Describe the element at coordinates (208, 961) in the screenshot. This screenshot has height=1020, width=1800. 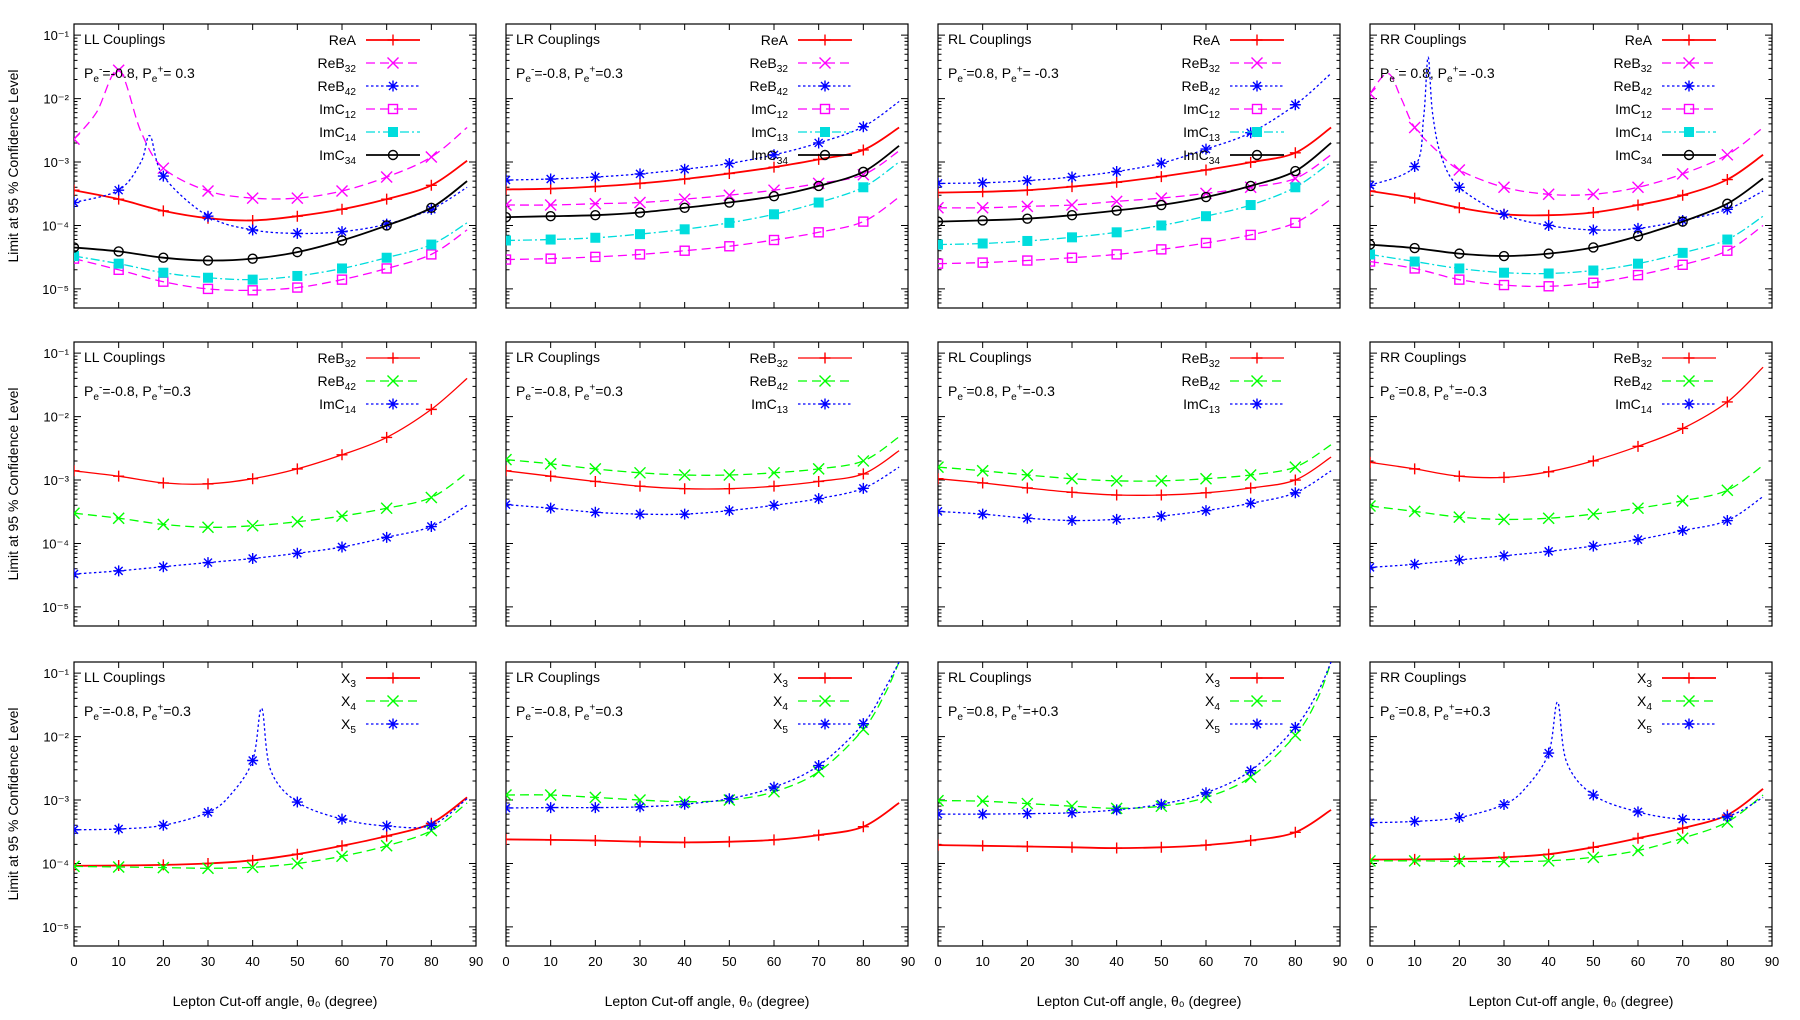
I see `x-tick-label: 30` at that location.